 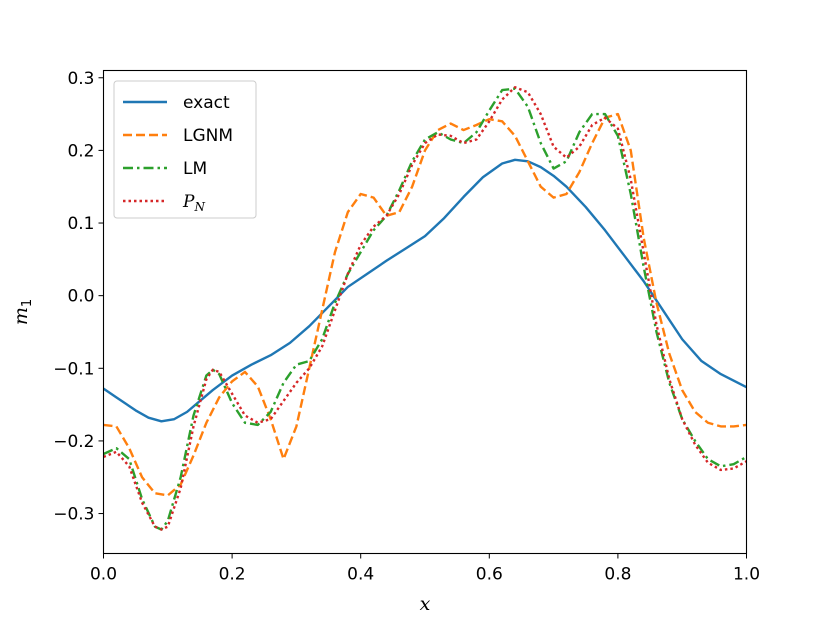 I want to click on y-axis: −0.3 −0.2 −0.1 0.0 0.1 0.2 0.3, so click(x=78, y=297).